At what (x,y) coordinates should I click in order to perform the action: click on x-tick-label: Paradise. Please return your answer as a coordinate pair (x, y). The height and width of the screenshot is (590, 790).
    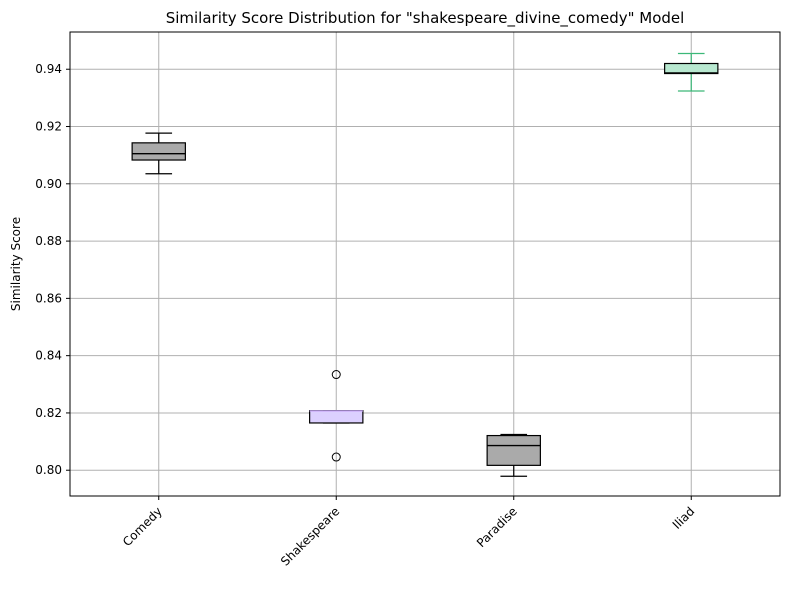
    Looking at the image, I should click on (497, 527).